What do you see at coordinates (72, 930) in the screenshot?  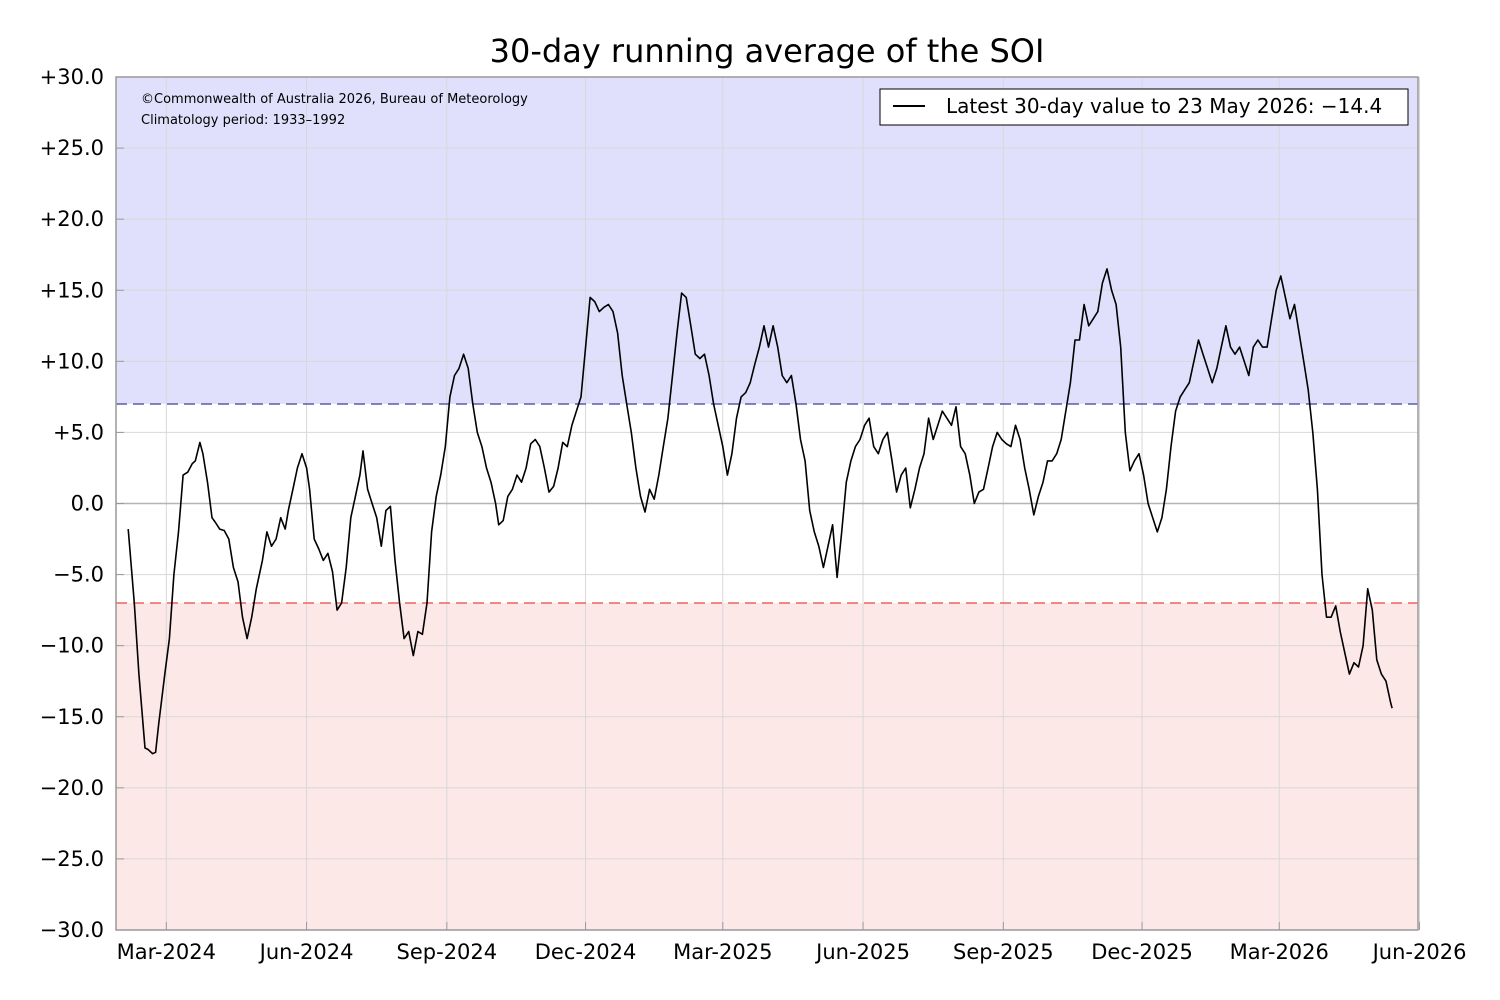 I see `y-tick-label: −30.0` at bounding box center [72, 930].